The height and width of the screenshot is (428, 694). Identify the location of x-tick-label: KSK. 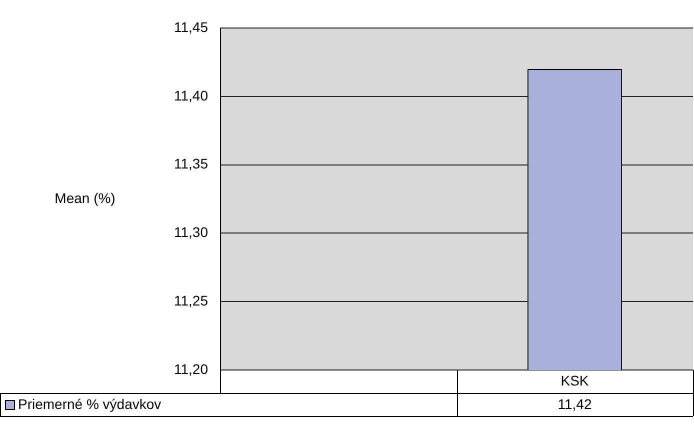
(575, 380).